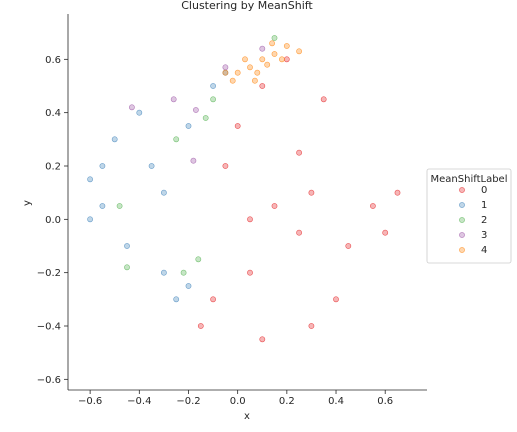 The width and height of the screenshot is (517, 432). I want to click on legend-label-1: 1, so click(484, 205).